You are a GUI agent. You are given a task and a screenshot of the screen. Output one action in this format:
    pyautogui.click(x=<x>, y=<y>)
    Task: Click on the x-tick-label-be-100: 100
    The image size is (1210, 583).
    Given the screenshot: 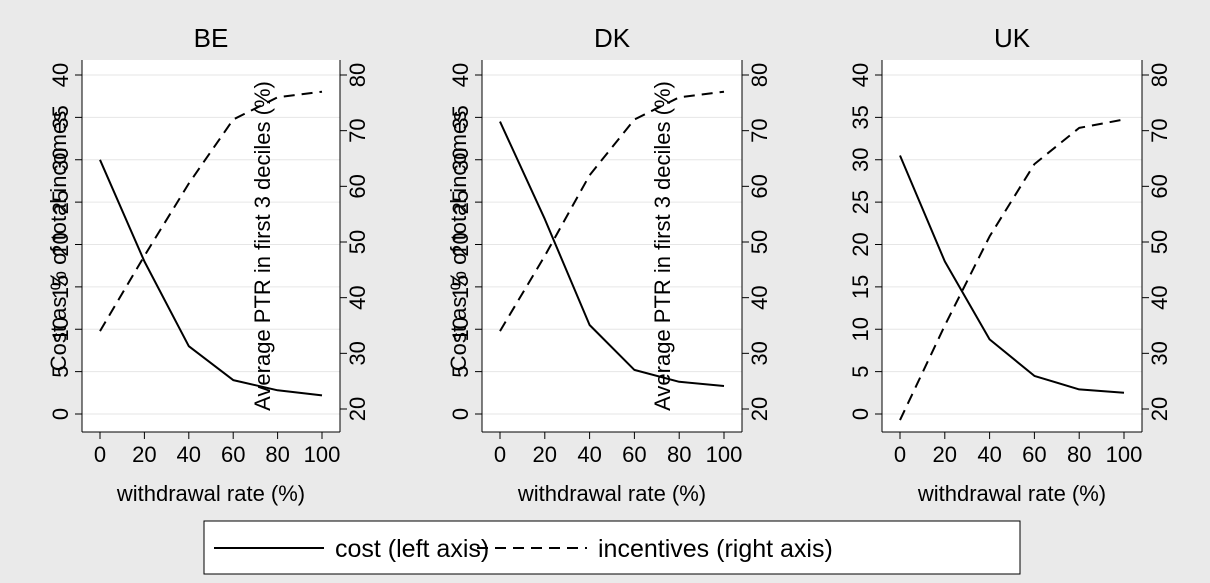 What is the action you would take?
    pyautogui.click(x=322, y=454)
    